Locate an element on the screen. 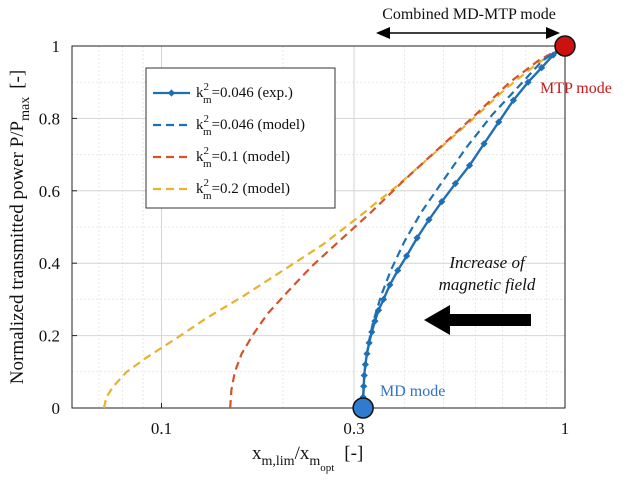 Image resolution: width=636 pixels, height=486 pixels. legend-item: k2 m=0.2 (model) is located at coordinates (221, 189).